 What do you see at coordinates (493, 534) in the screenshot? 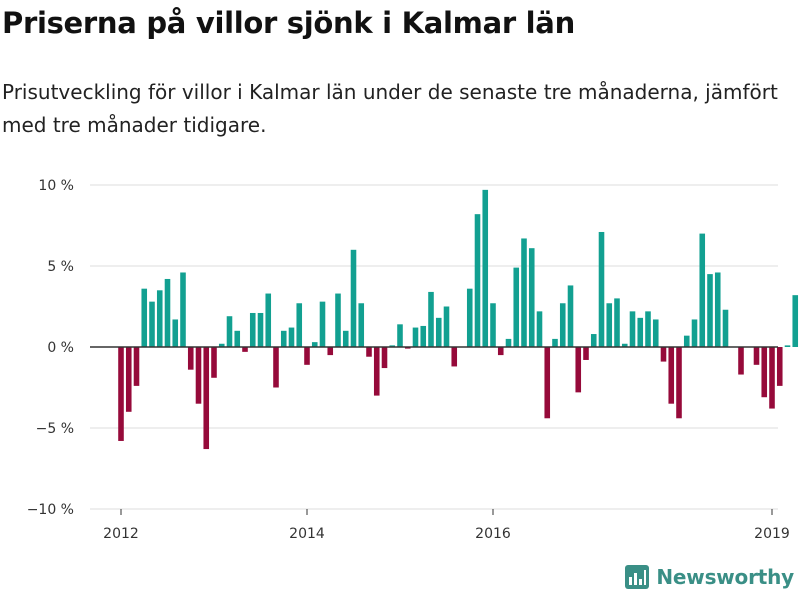
I see `x-tick-label: 2016` at bounding box center [493, 534].